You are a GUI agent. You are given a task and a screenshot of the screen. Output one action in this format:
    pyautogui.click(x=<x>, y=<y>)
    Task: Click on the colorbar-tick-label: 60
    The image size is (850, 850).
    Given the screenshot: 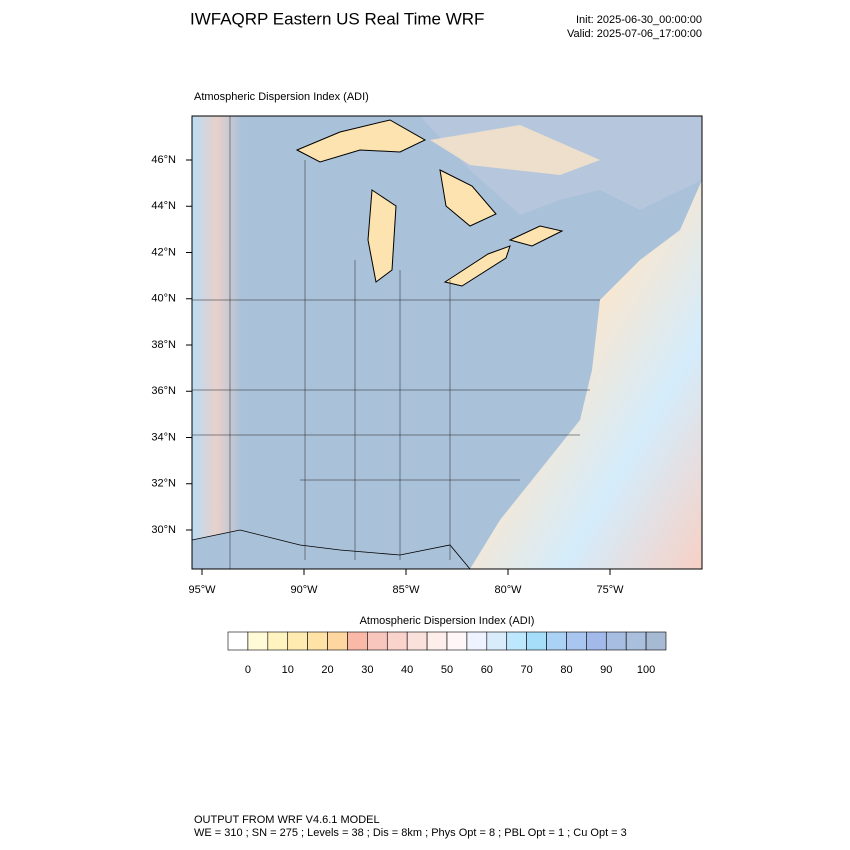 What is the action you would take?
    pyautogui.click(x=487, y=670)
    